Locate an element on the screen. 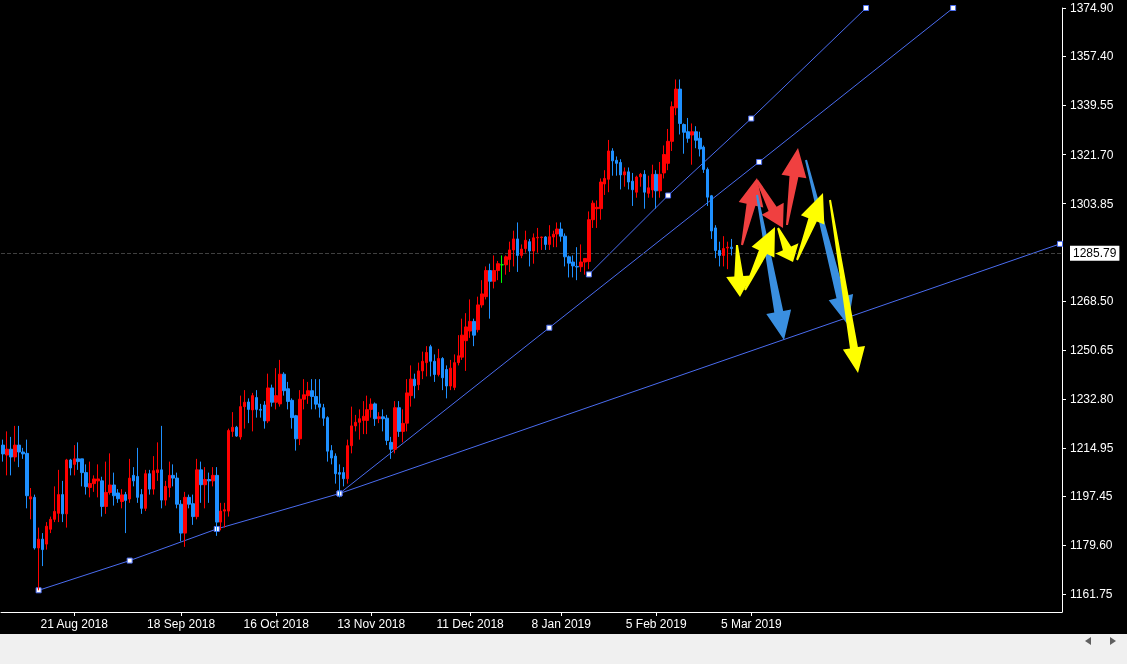 This screenshot has height=664, width=1127. y-tick-label: 1357.40 is located at coordinates (1092, 56).